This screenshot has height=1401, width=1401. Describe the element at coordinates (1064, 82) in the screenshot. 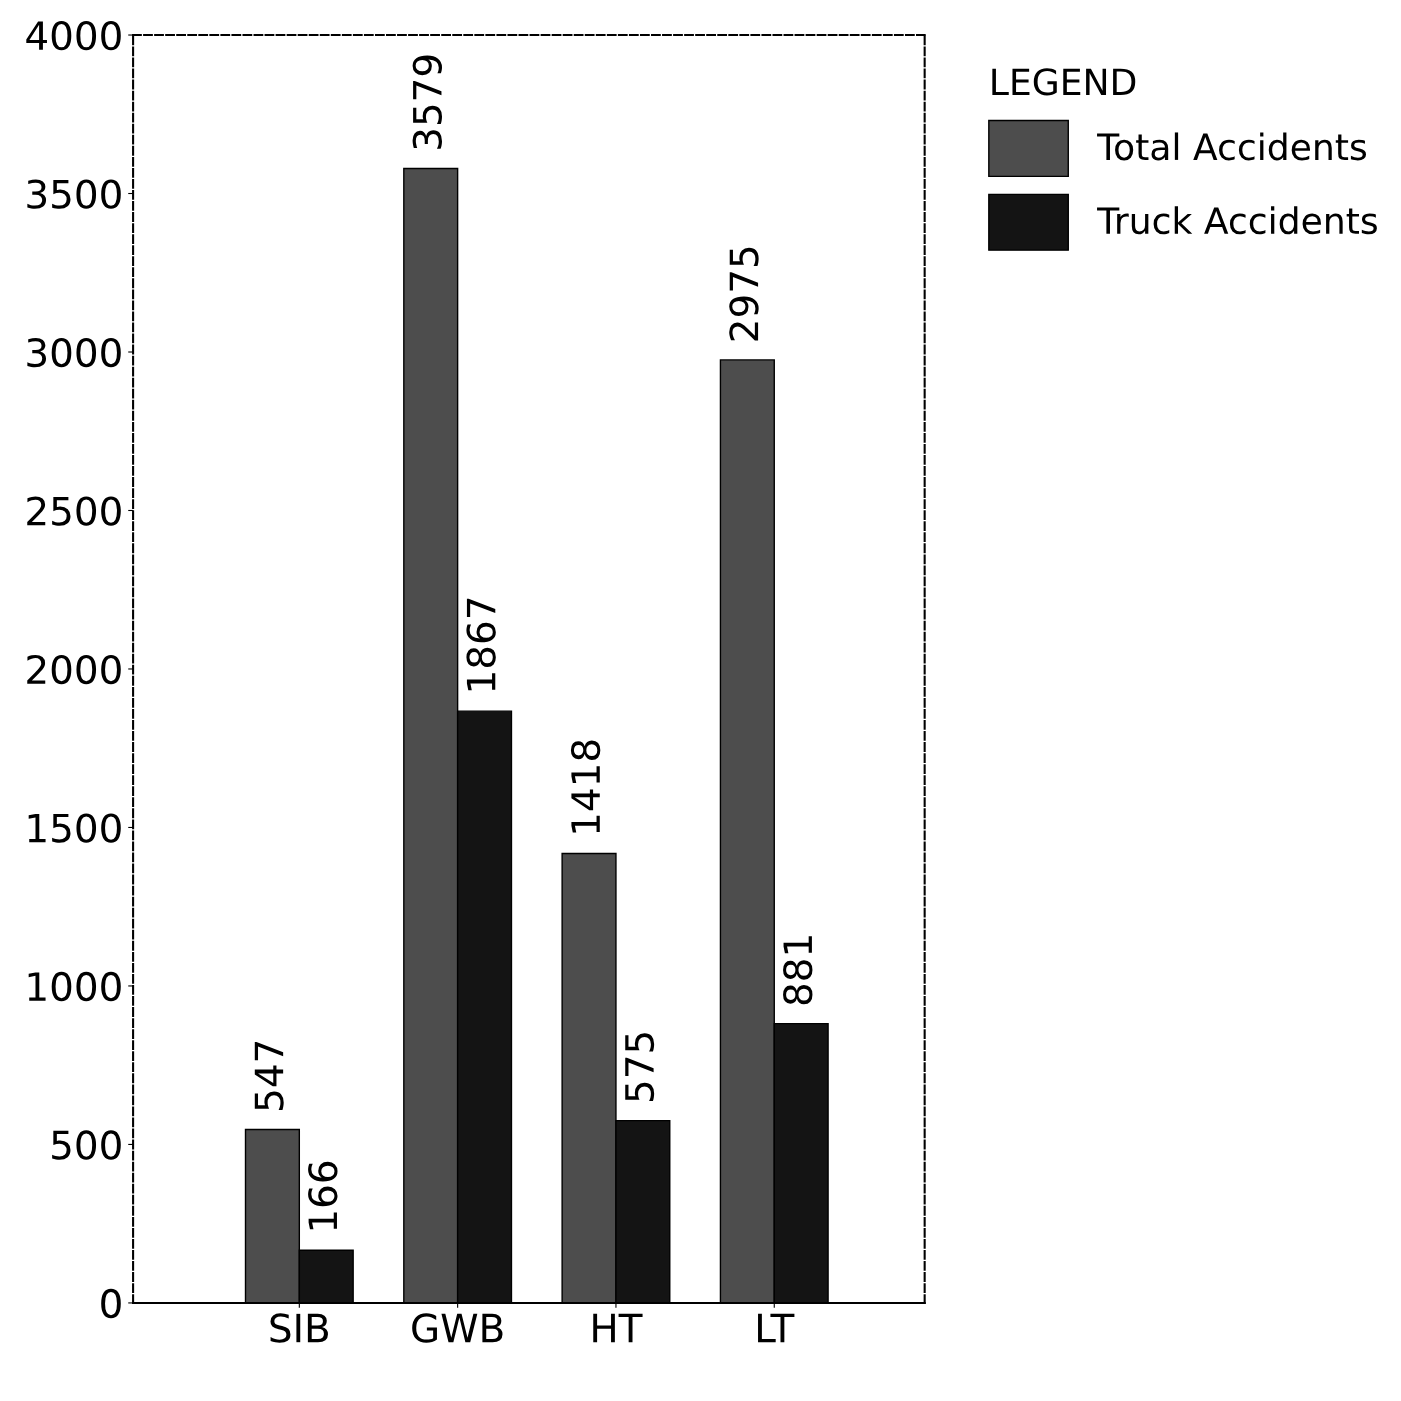

I see `legend-title: LEGEND` at that location.